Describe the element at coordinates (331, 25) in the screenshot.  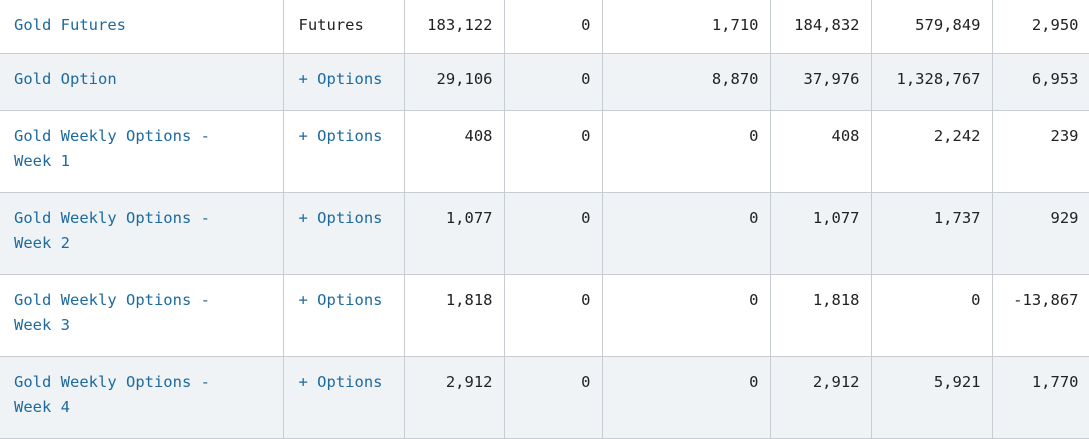
I see `type-label: Futures` at that location.